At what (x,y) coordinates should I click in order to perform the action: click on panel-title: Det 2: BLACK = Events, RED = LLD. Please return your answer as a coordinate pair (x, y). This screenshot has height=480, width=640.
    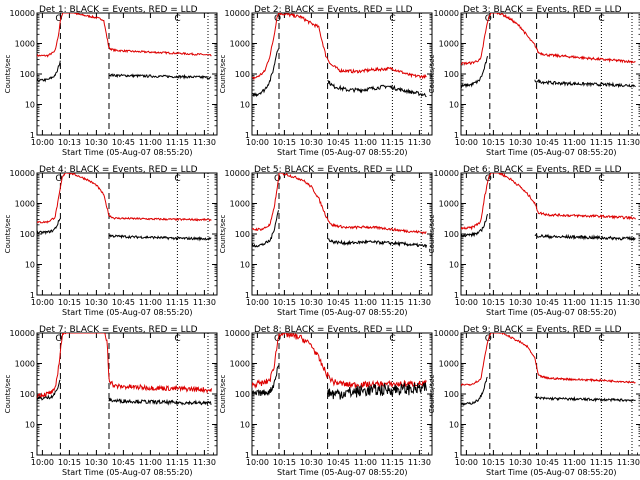
    Looking at the image, I should click on (333, 10).